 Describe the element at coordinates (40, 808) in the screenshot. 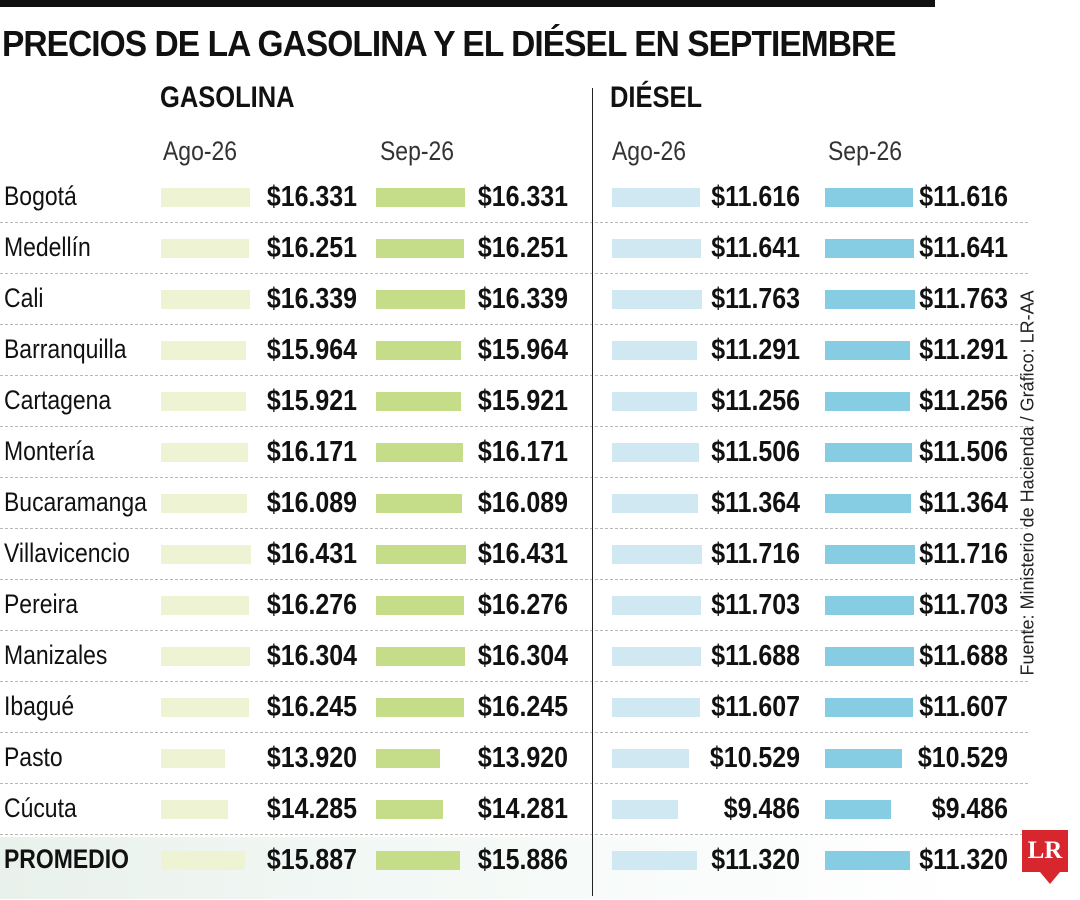

I see `category-label: Cúcuta` at that location.